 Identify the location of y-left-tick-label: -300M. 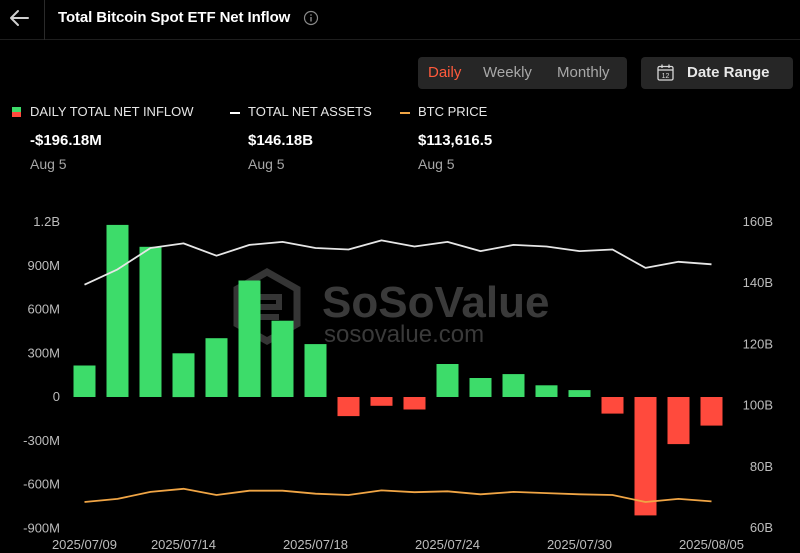
(41, 440).